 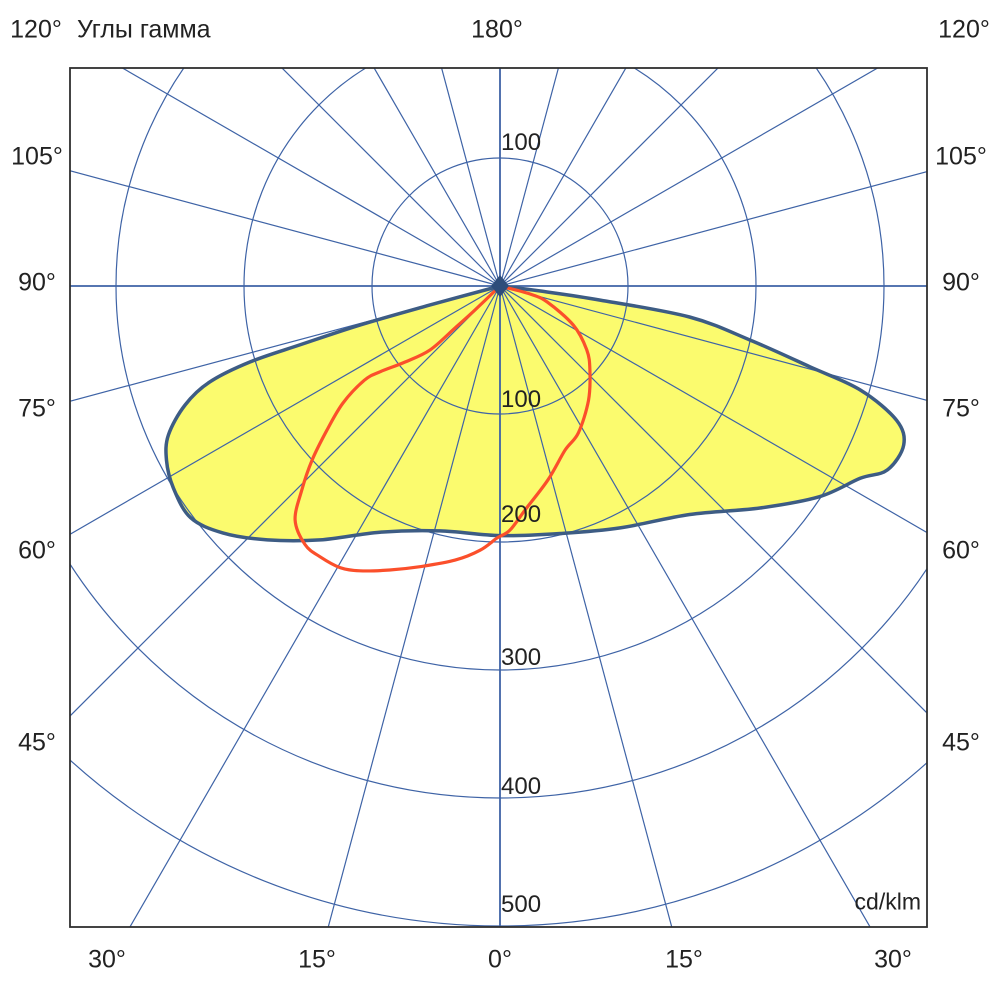 I want to click on chart-title: Углы гамма, so click(x=144, y=29).